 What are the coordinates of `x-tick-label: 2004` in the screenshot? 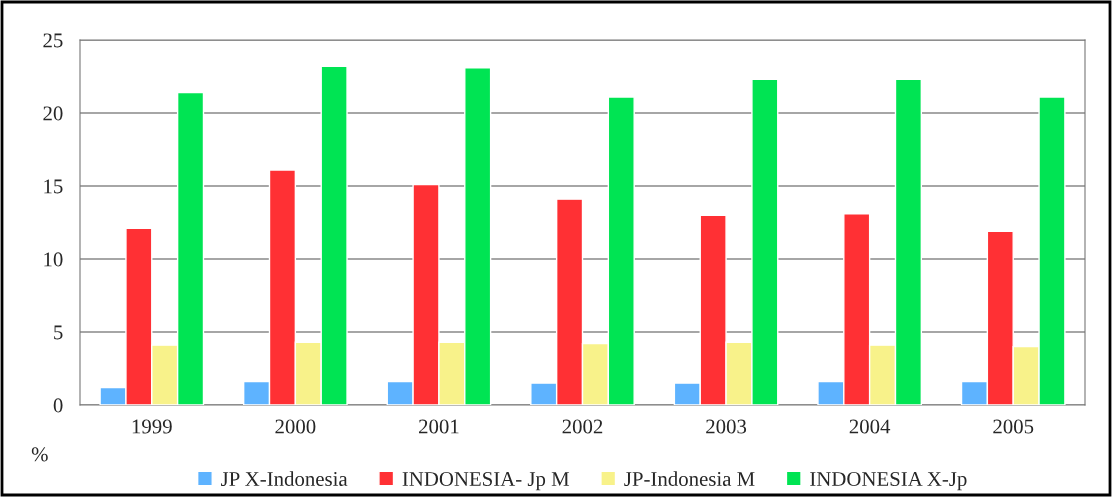 It's located at (870, 426).